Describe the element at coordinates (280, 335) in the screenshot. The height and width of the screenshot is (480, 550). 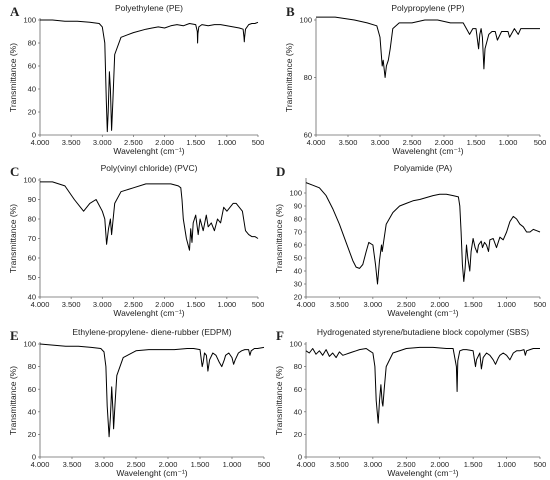
I see `panel-label: F` at that location.